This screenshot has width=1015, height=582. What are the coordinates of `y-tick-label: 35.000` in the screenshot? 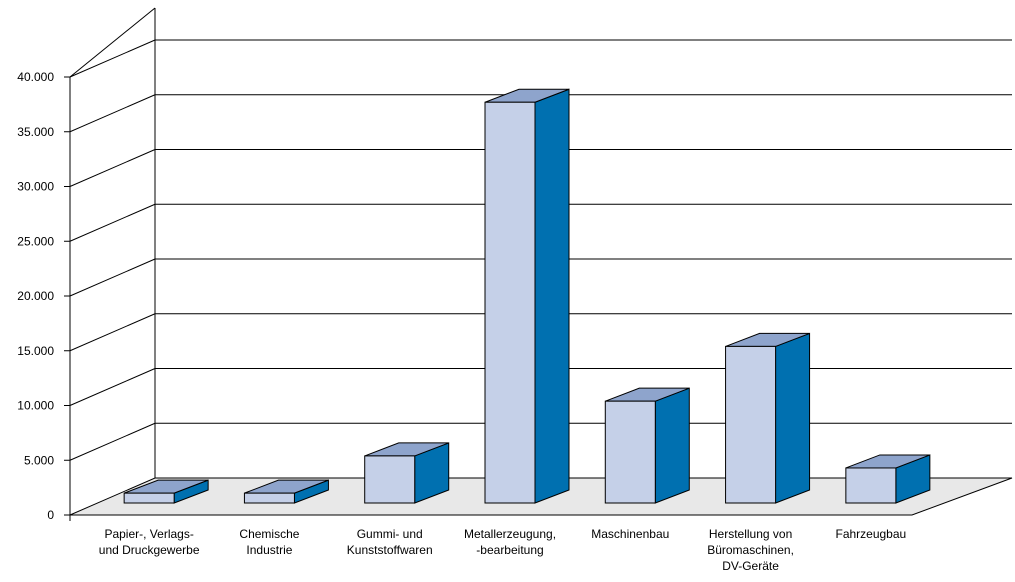 It's located at (35, 132).